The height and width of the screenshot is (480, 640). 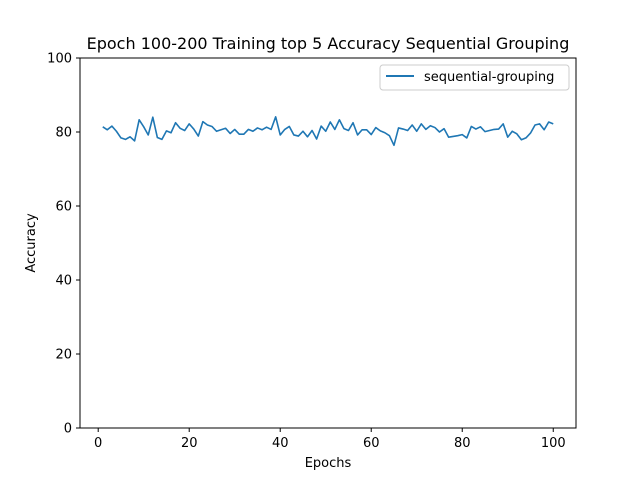 What do you see at coordinates (280, 443) in the screenshot?
I see `x-tick-label: 40` at bounding box center [280, 443].